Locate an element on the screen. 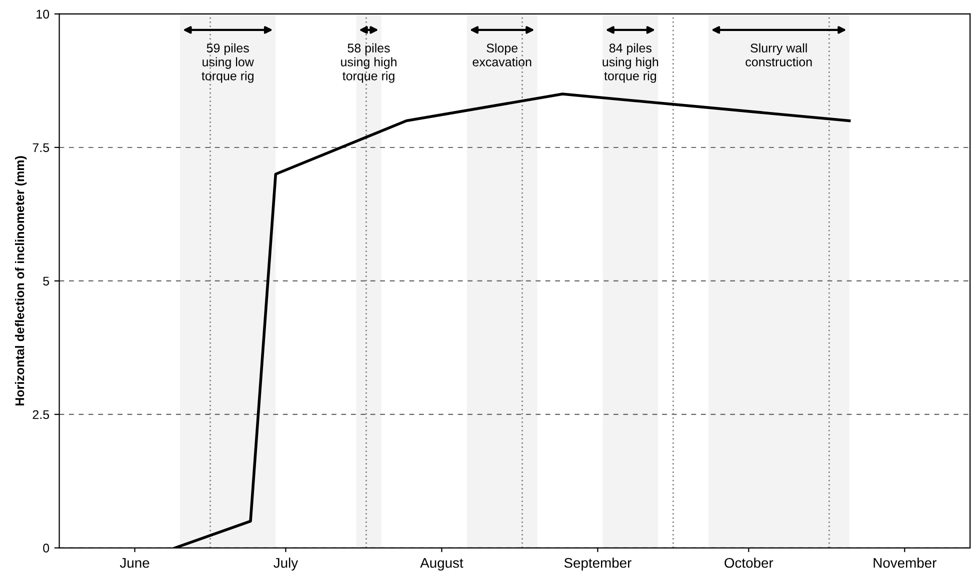 The image size is (972, 581). x-tick-label: August is located at coordinates (442, 564).